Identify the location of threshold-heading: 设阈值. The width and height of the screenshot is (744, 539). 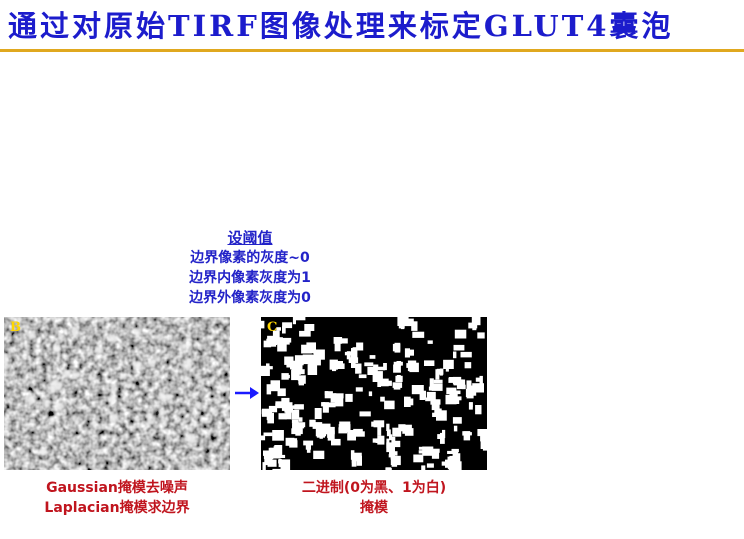
(250, 238).